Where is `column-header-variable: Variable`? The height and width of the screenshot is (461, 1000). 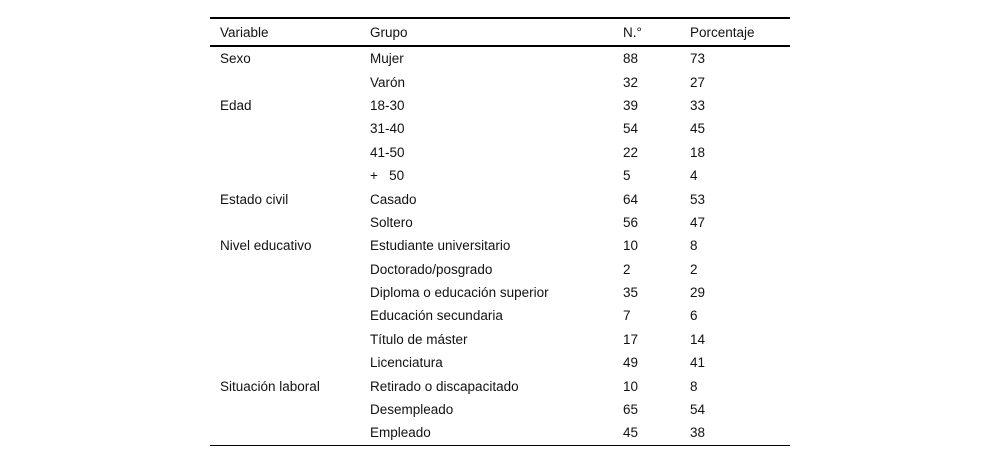
column-header-variable: Variable is located at coordinates (244, 32).